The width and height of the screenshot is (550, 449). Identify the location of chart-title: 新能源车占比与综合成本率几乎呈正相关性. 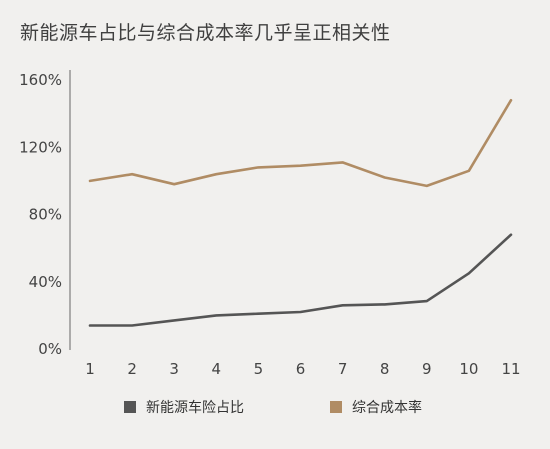
(205, 33).